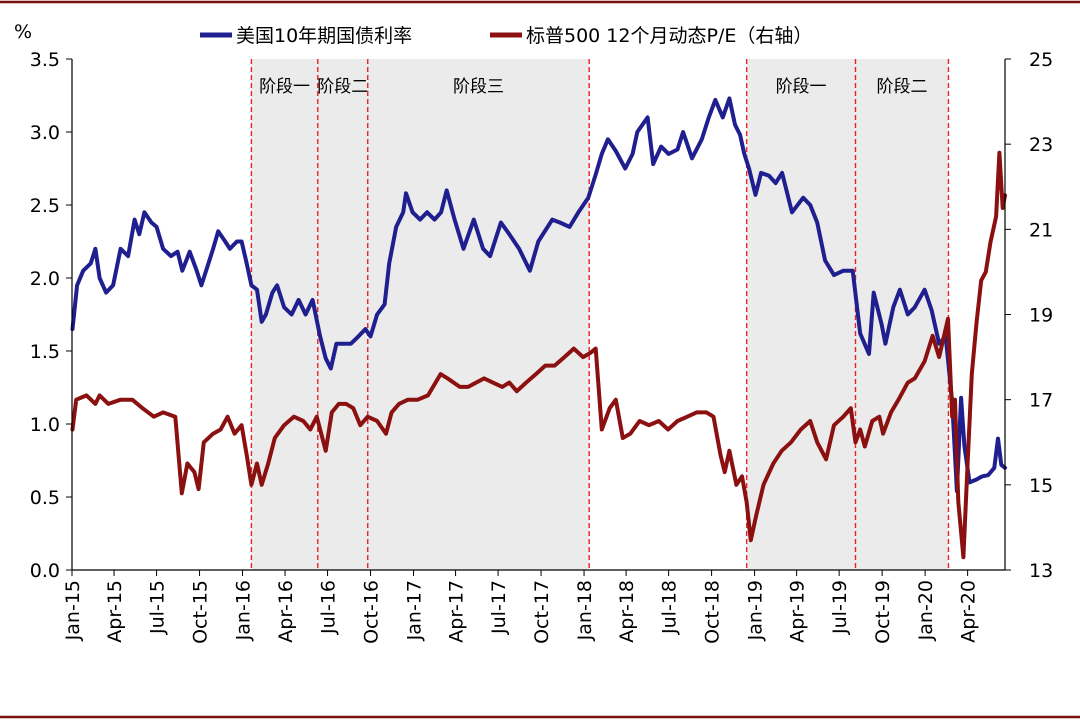 This screenshot has width=1080, height=720. I want to click on x-tick-label-4: Jan-16, so click(244, 610).